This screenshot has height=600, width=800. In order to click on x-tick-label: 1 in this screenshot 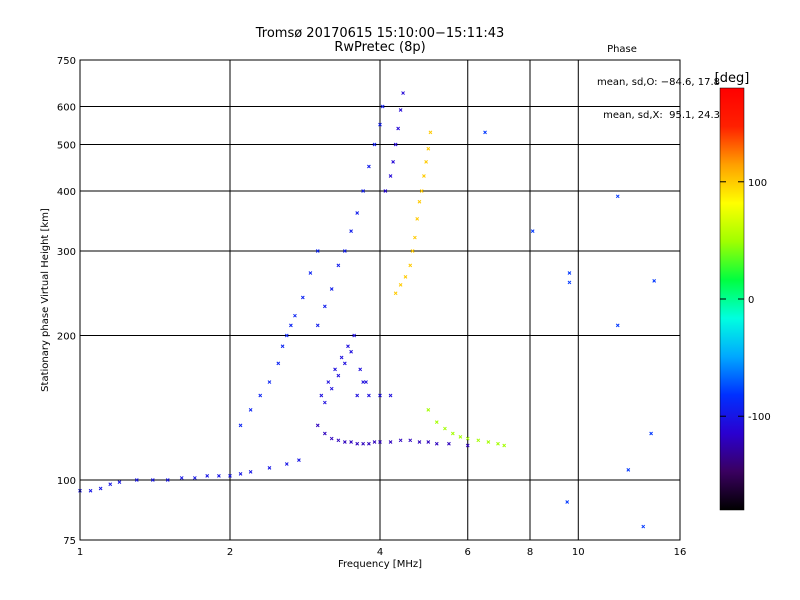, I will do `click(80, 552)`.